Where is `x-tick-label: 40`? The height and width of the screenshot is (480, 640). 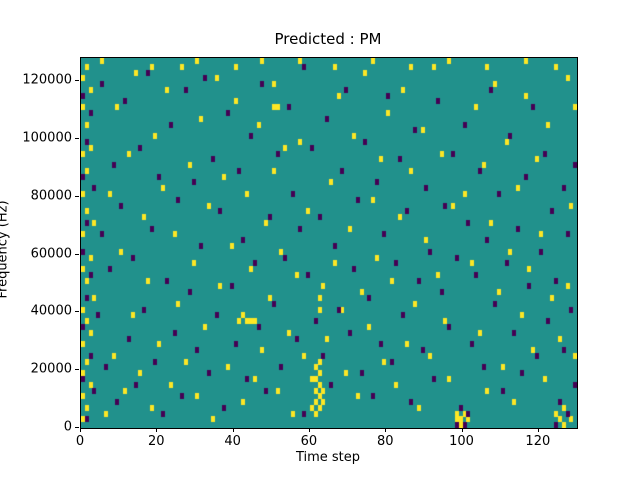 x-tick-label: 40 is located at coordinates (232, 441).